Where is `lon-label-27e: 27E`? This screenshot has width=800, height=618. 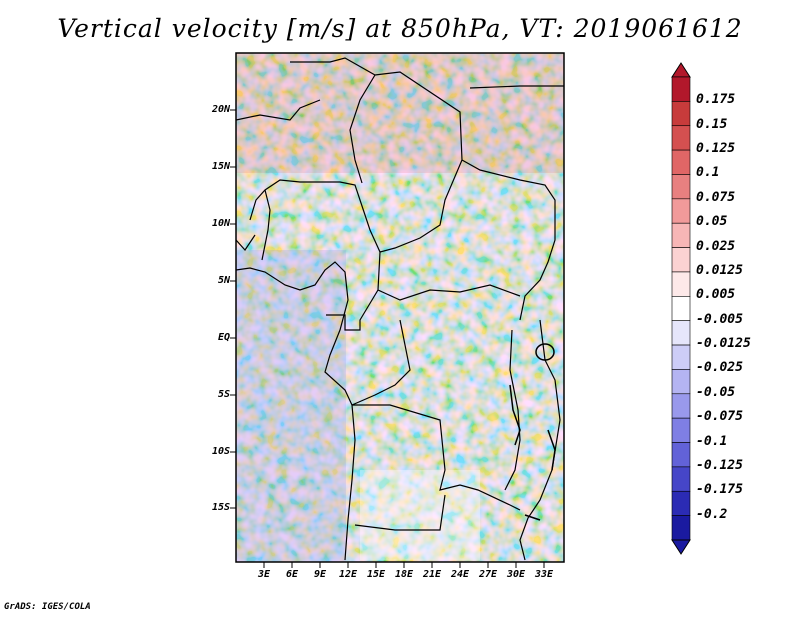
lon-label-27e: 27E is located at coordinates (488, 574).